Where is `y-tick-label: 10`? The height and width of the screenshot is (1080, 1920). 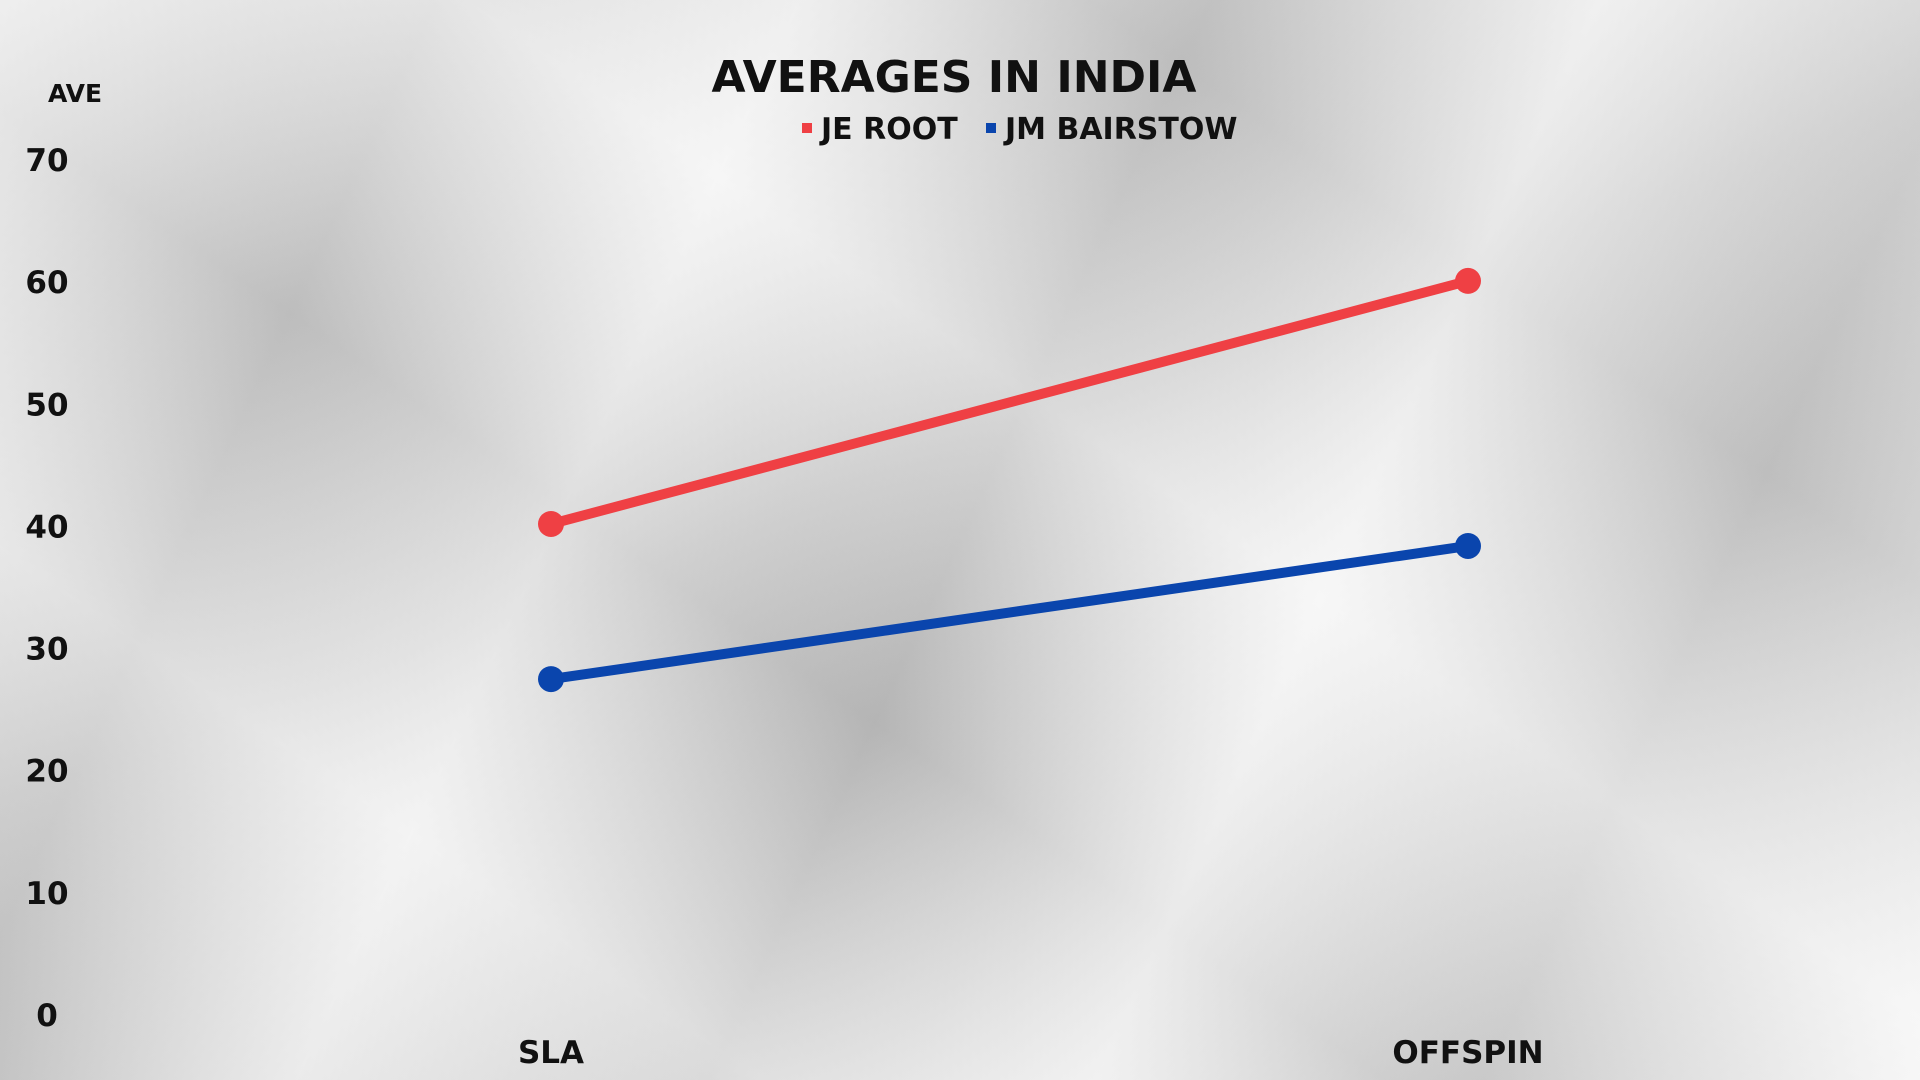
y-tick-label: 10 is located at coordinates (46, 894).